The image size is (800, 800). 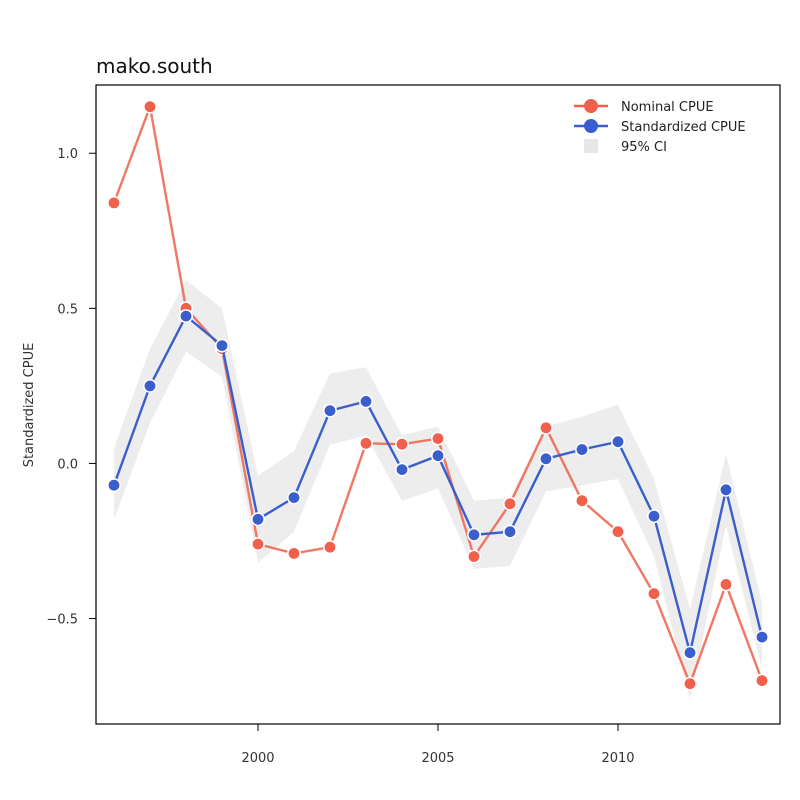 What do you see at coordinates (154, 66) in the screenshot?
I see `chart-title: mako.south` at bounding box center [154, 66].